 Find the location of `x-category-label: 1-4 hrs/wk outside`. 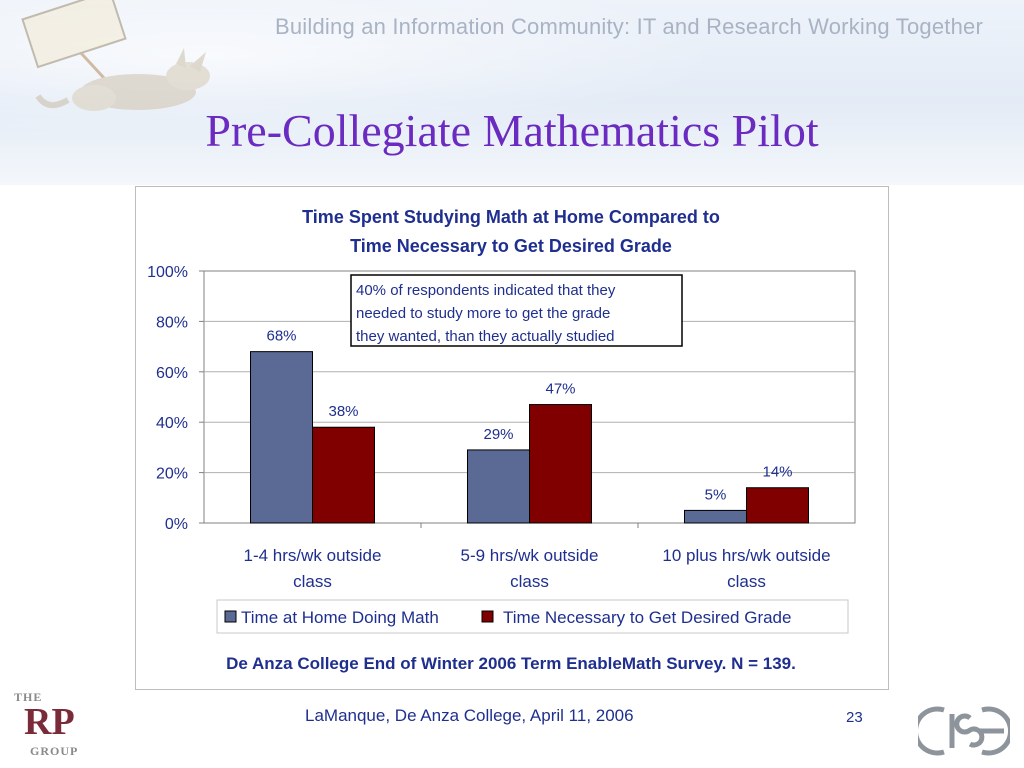

x-category-label: 1-4 hrs/wk outside is located at coordinates (313, 555).